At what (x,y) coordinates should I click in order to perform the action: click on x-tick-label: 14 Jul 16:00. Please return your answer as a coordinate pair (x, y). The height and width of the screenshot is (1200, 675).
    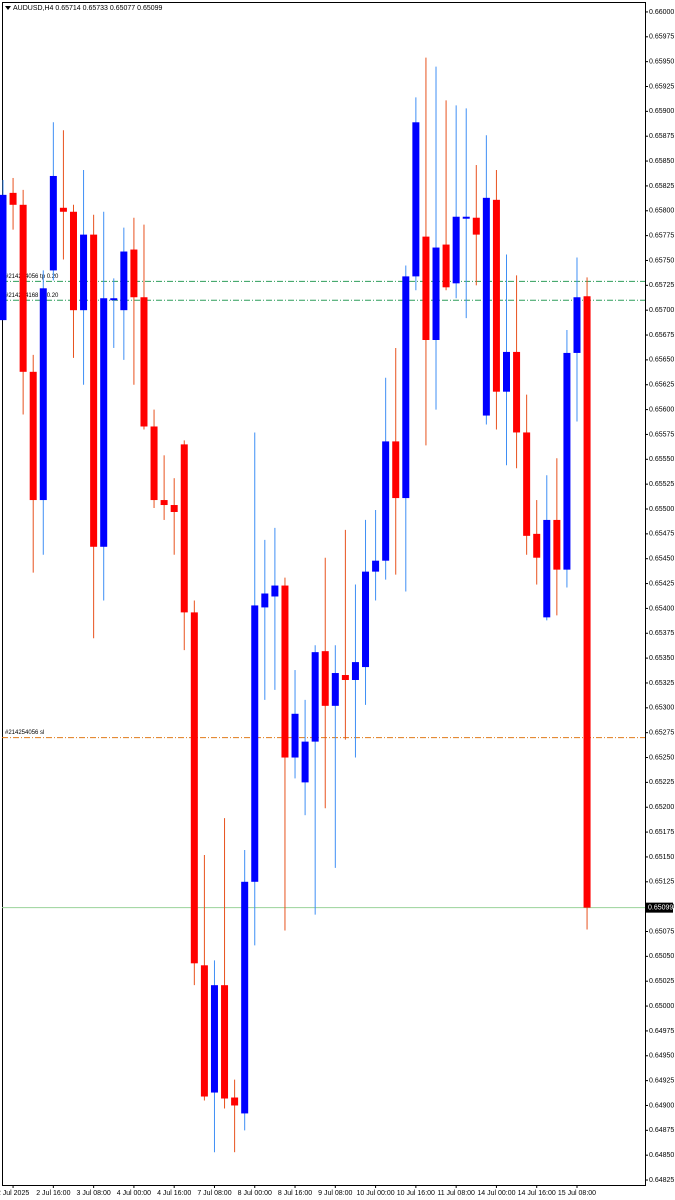
    Looking at the image, I should click on (537, 1193).